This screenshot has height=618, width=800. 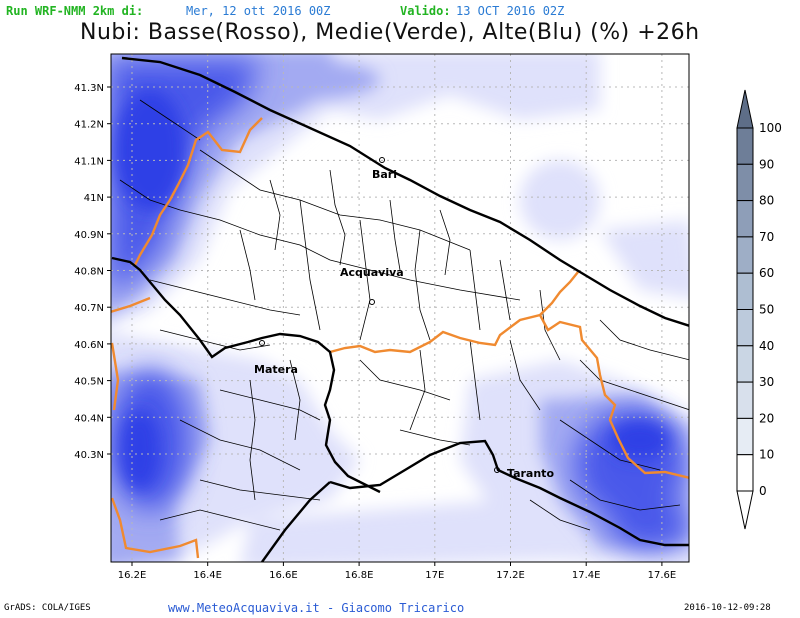 What do you see at coordinates (89, 235) in the screenshot?
I see `lat-label: 40.9N` at bounding box center [89, 235].